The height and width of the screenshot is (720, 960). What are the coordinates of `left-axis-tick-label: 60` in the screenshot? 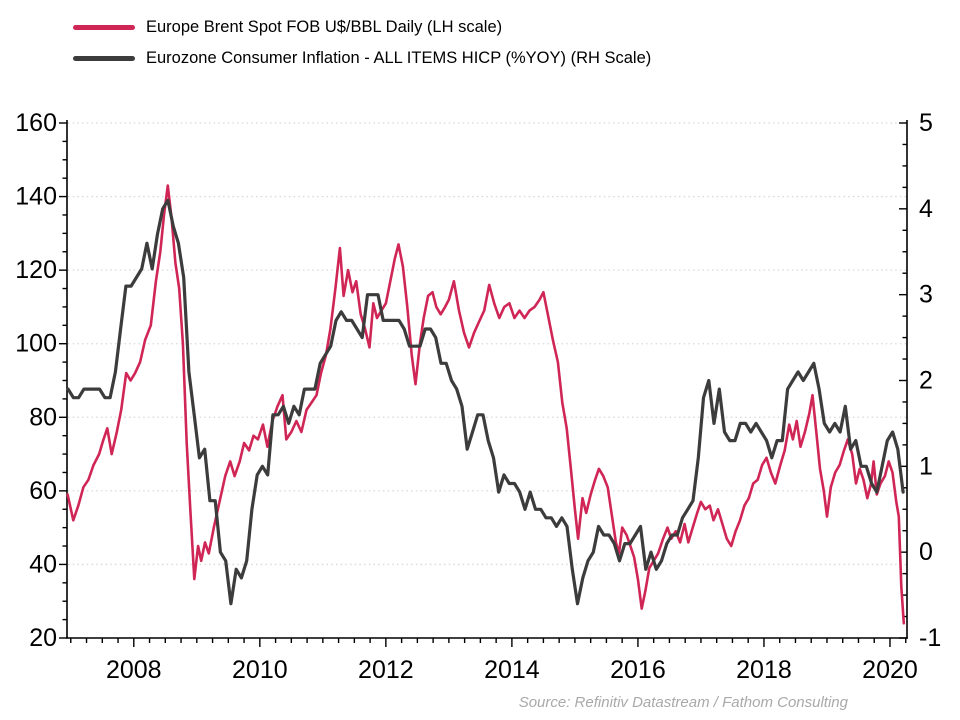 It's located at (43, 491).